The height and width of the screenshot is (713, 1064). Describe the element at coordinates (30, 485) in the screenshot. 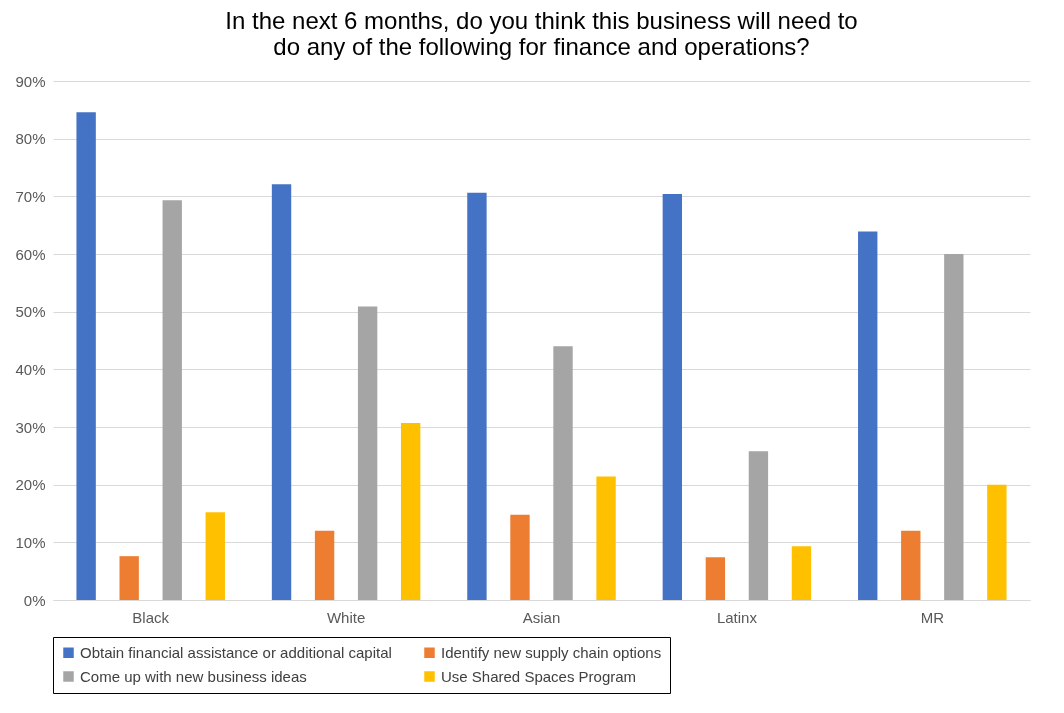

I see `y-tick-label: 20%` at that location.